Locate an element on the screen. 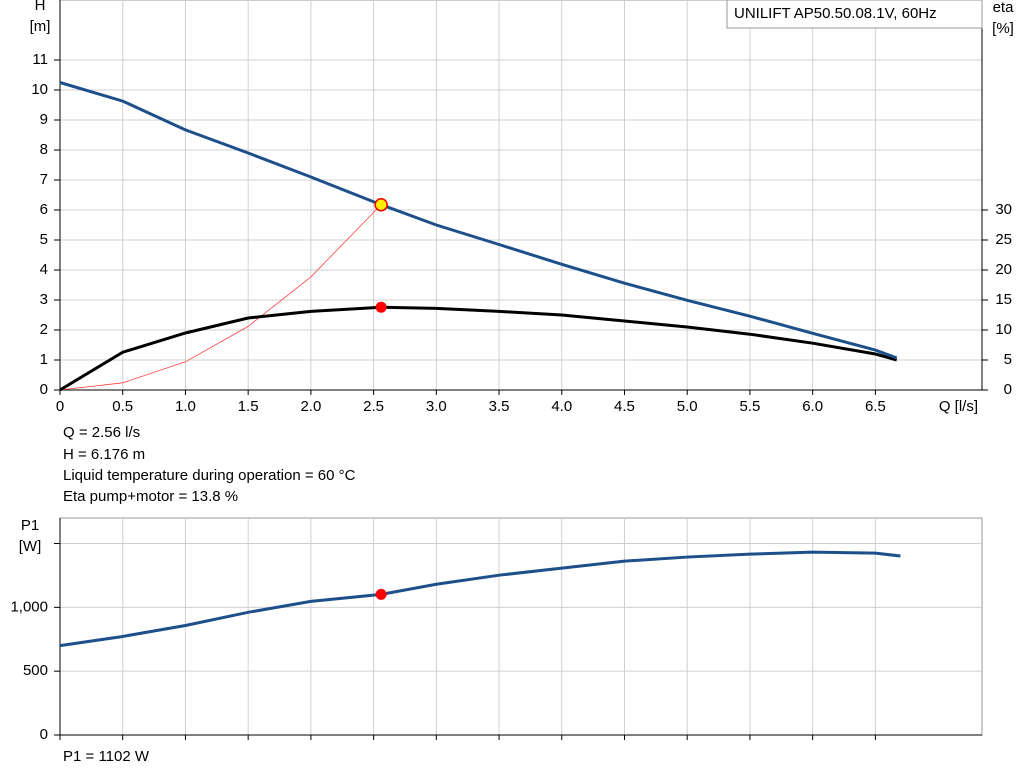 The image size is (1024, 781). y-tick-label: 500 is located at coordinates (35, 670).